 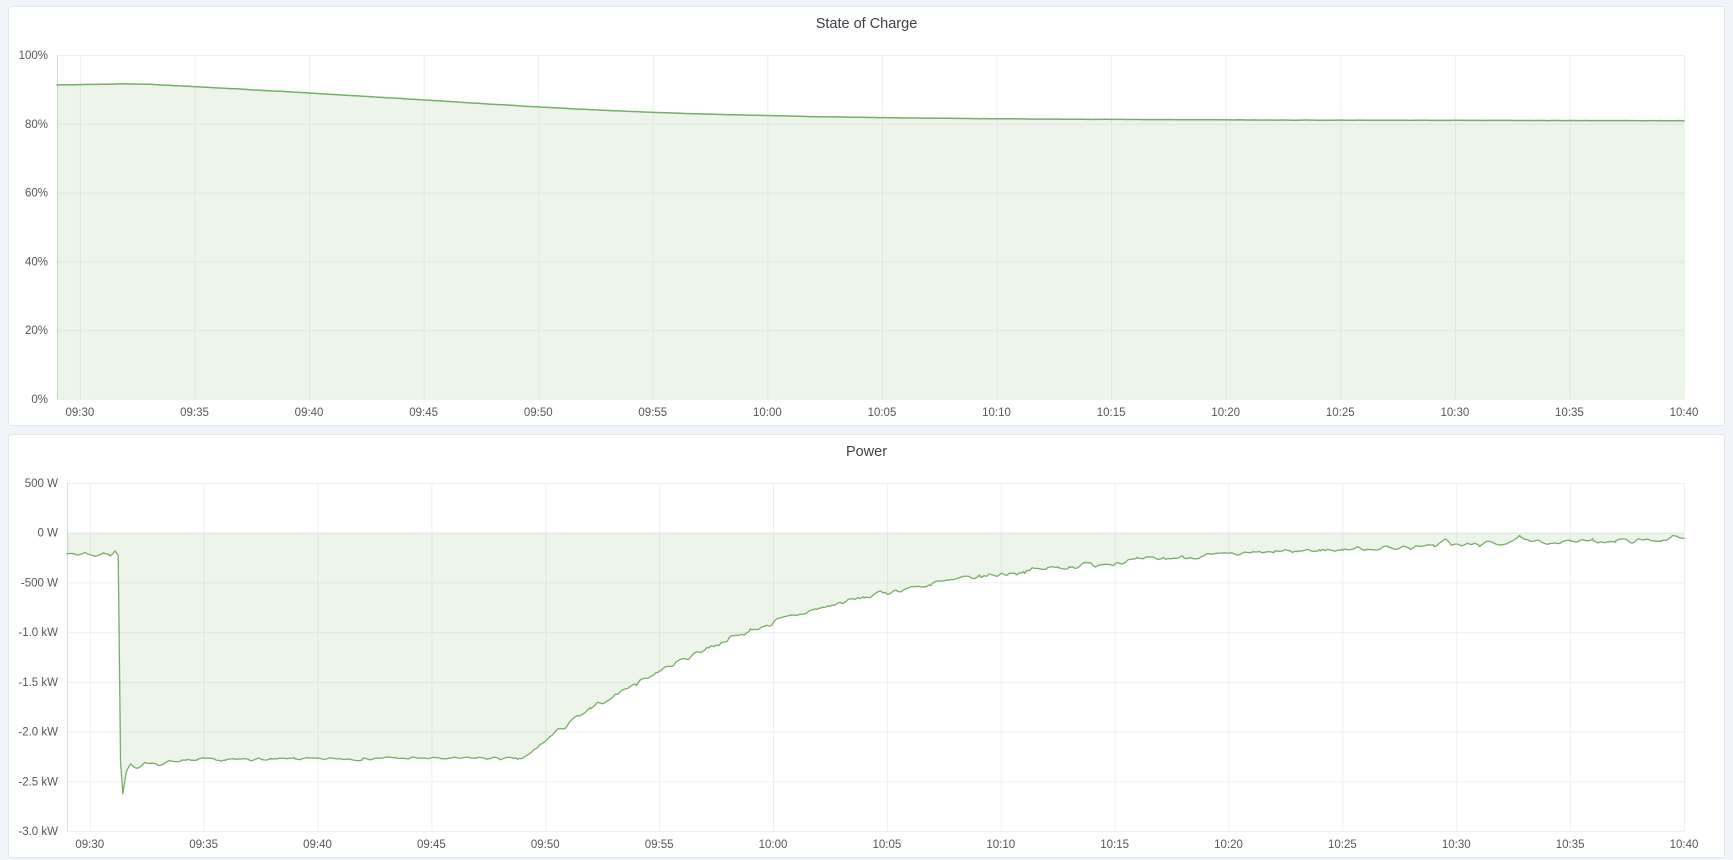 I want to click on svg-text: -1.0 kW, so click(x=38, y=633).